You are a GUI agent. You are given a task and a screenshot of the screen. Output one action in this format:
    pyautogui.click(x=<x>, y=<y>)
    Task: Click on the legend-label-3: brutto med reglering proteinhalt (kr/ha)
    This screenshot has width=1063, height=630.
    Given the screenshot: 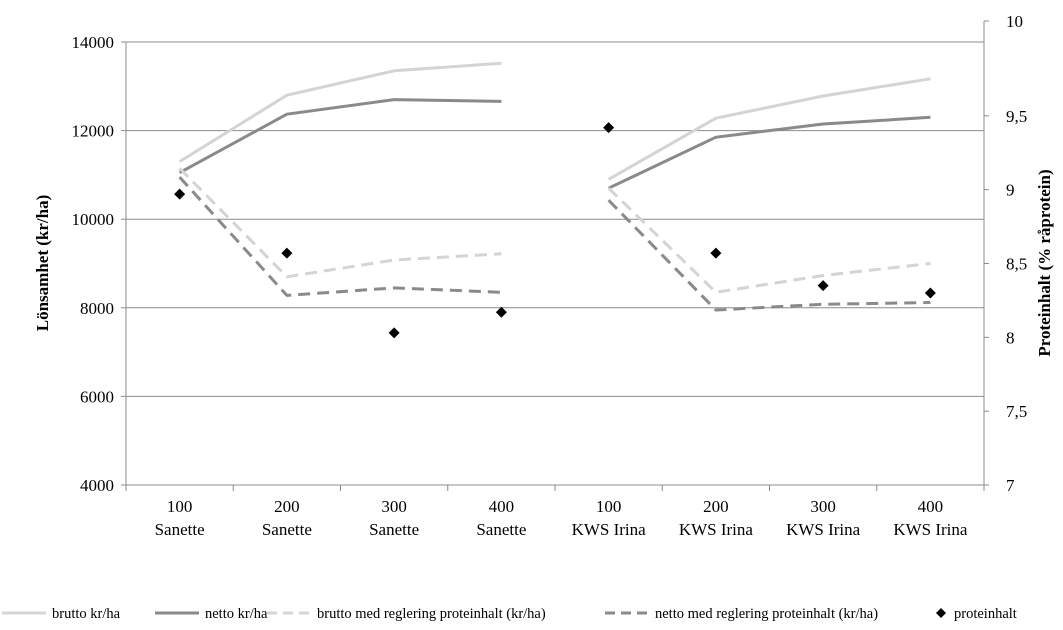 What is the action you would take?
    pyautogui.click(x=431, y=614)
    